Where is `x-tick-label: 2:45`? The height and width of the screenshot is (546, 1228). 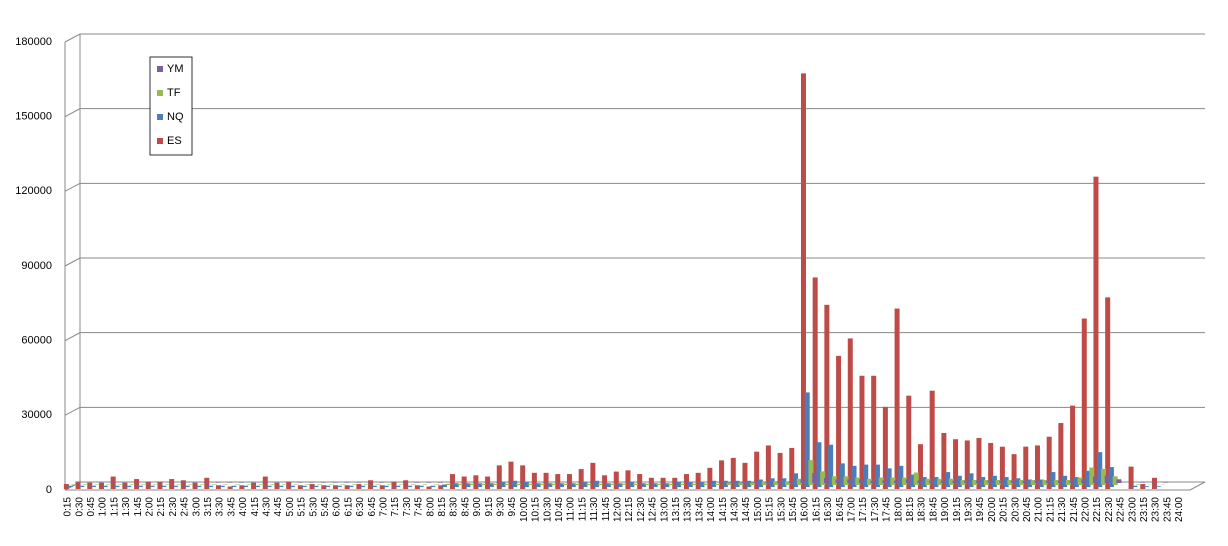
x-tick-label: 2:45 is located at coordinates (185, 507).